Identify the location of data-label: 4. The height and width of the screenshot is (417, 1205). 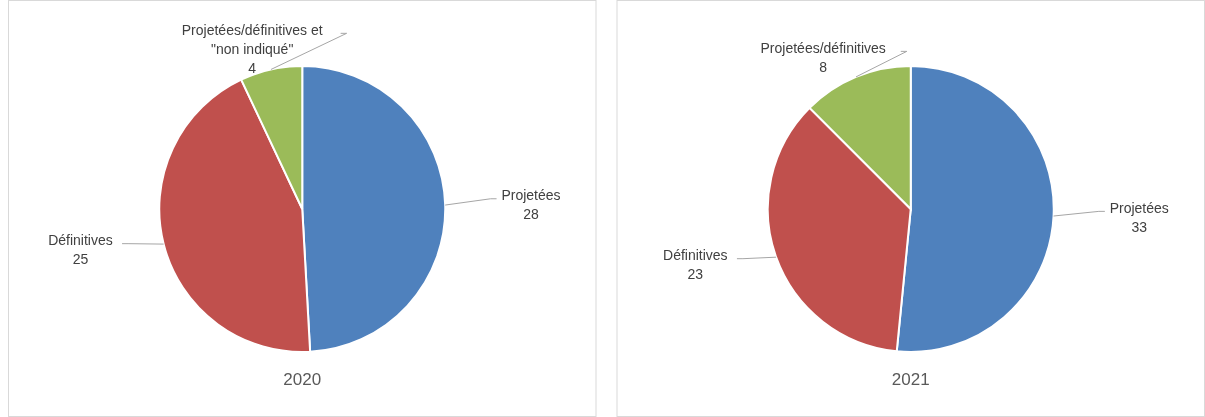
(252, 68).